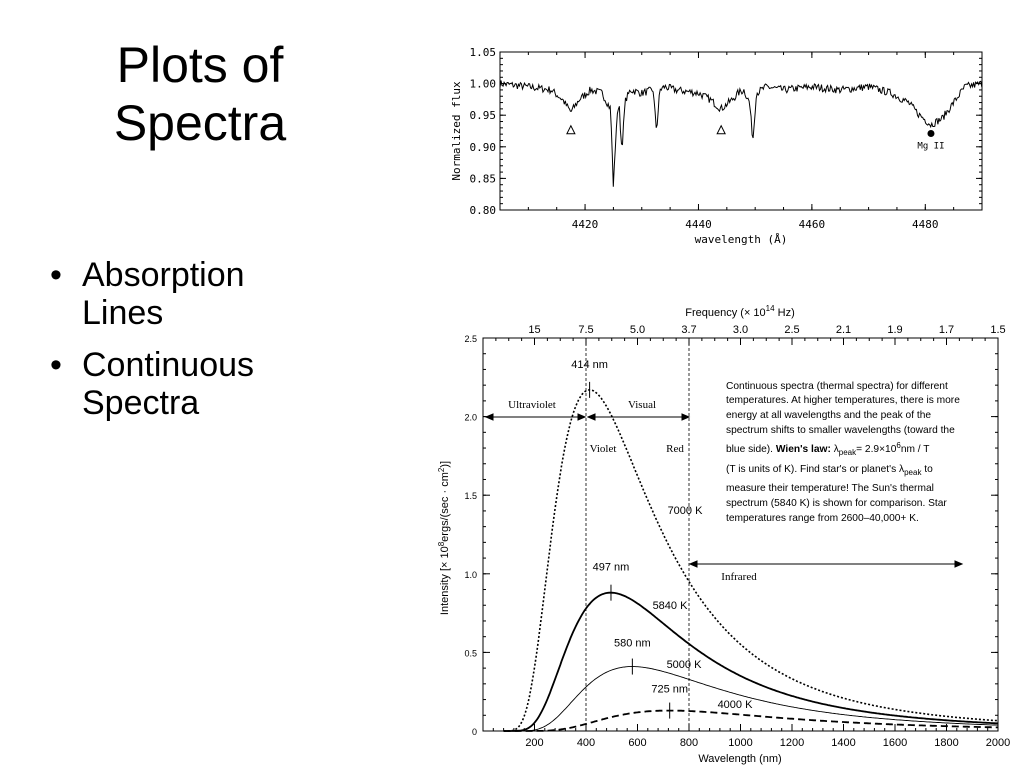 The height and width of the screenshot is (768, 1024). What do you see at coordinates (688, 330) in the screenshot?
I see `top-tick-label: 3.7` at bounding box center [688, 330].